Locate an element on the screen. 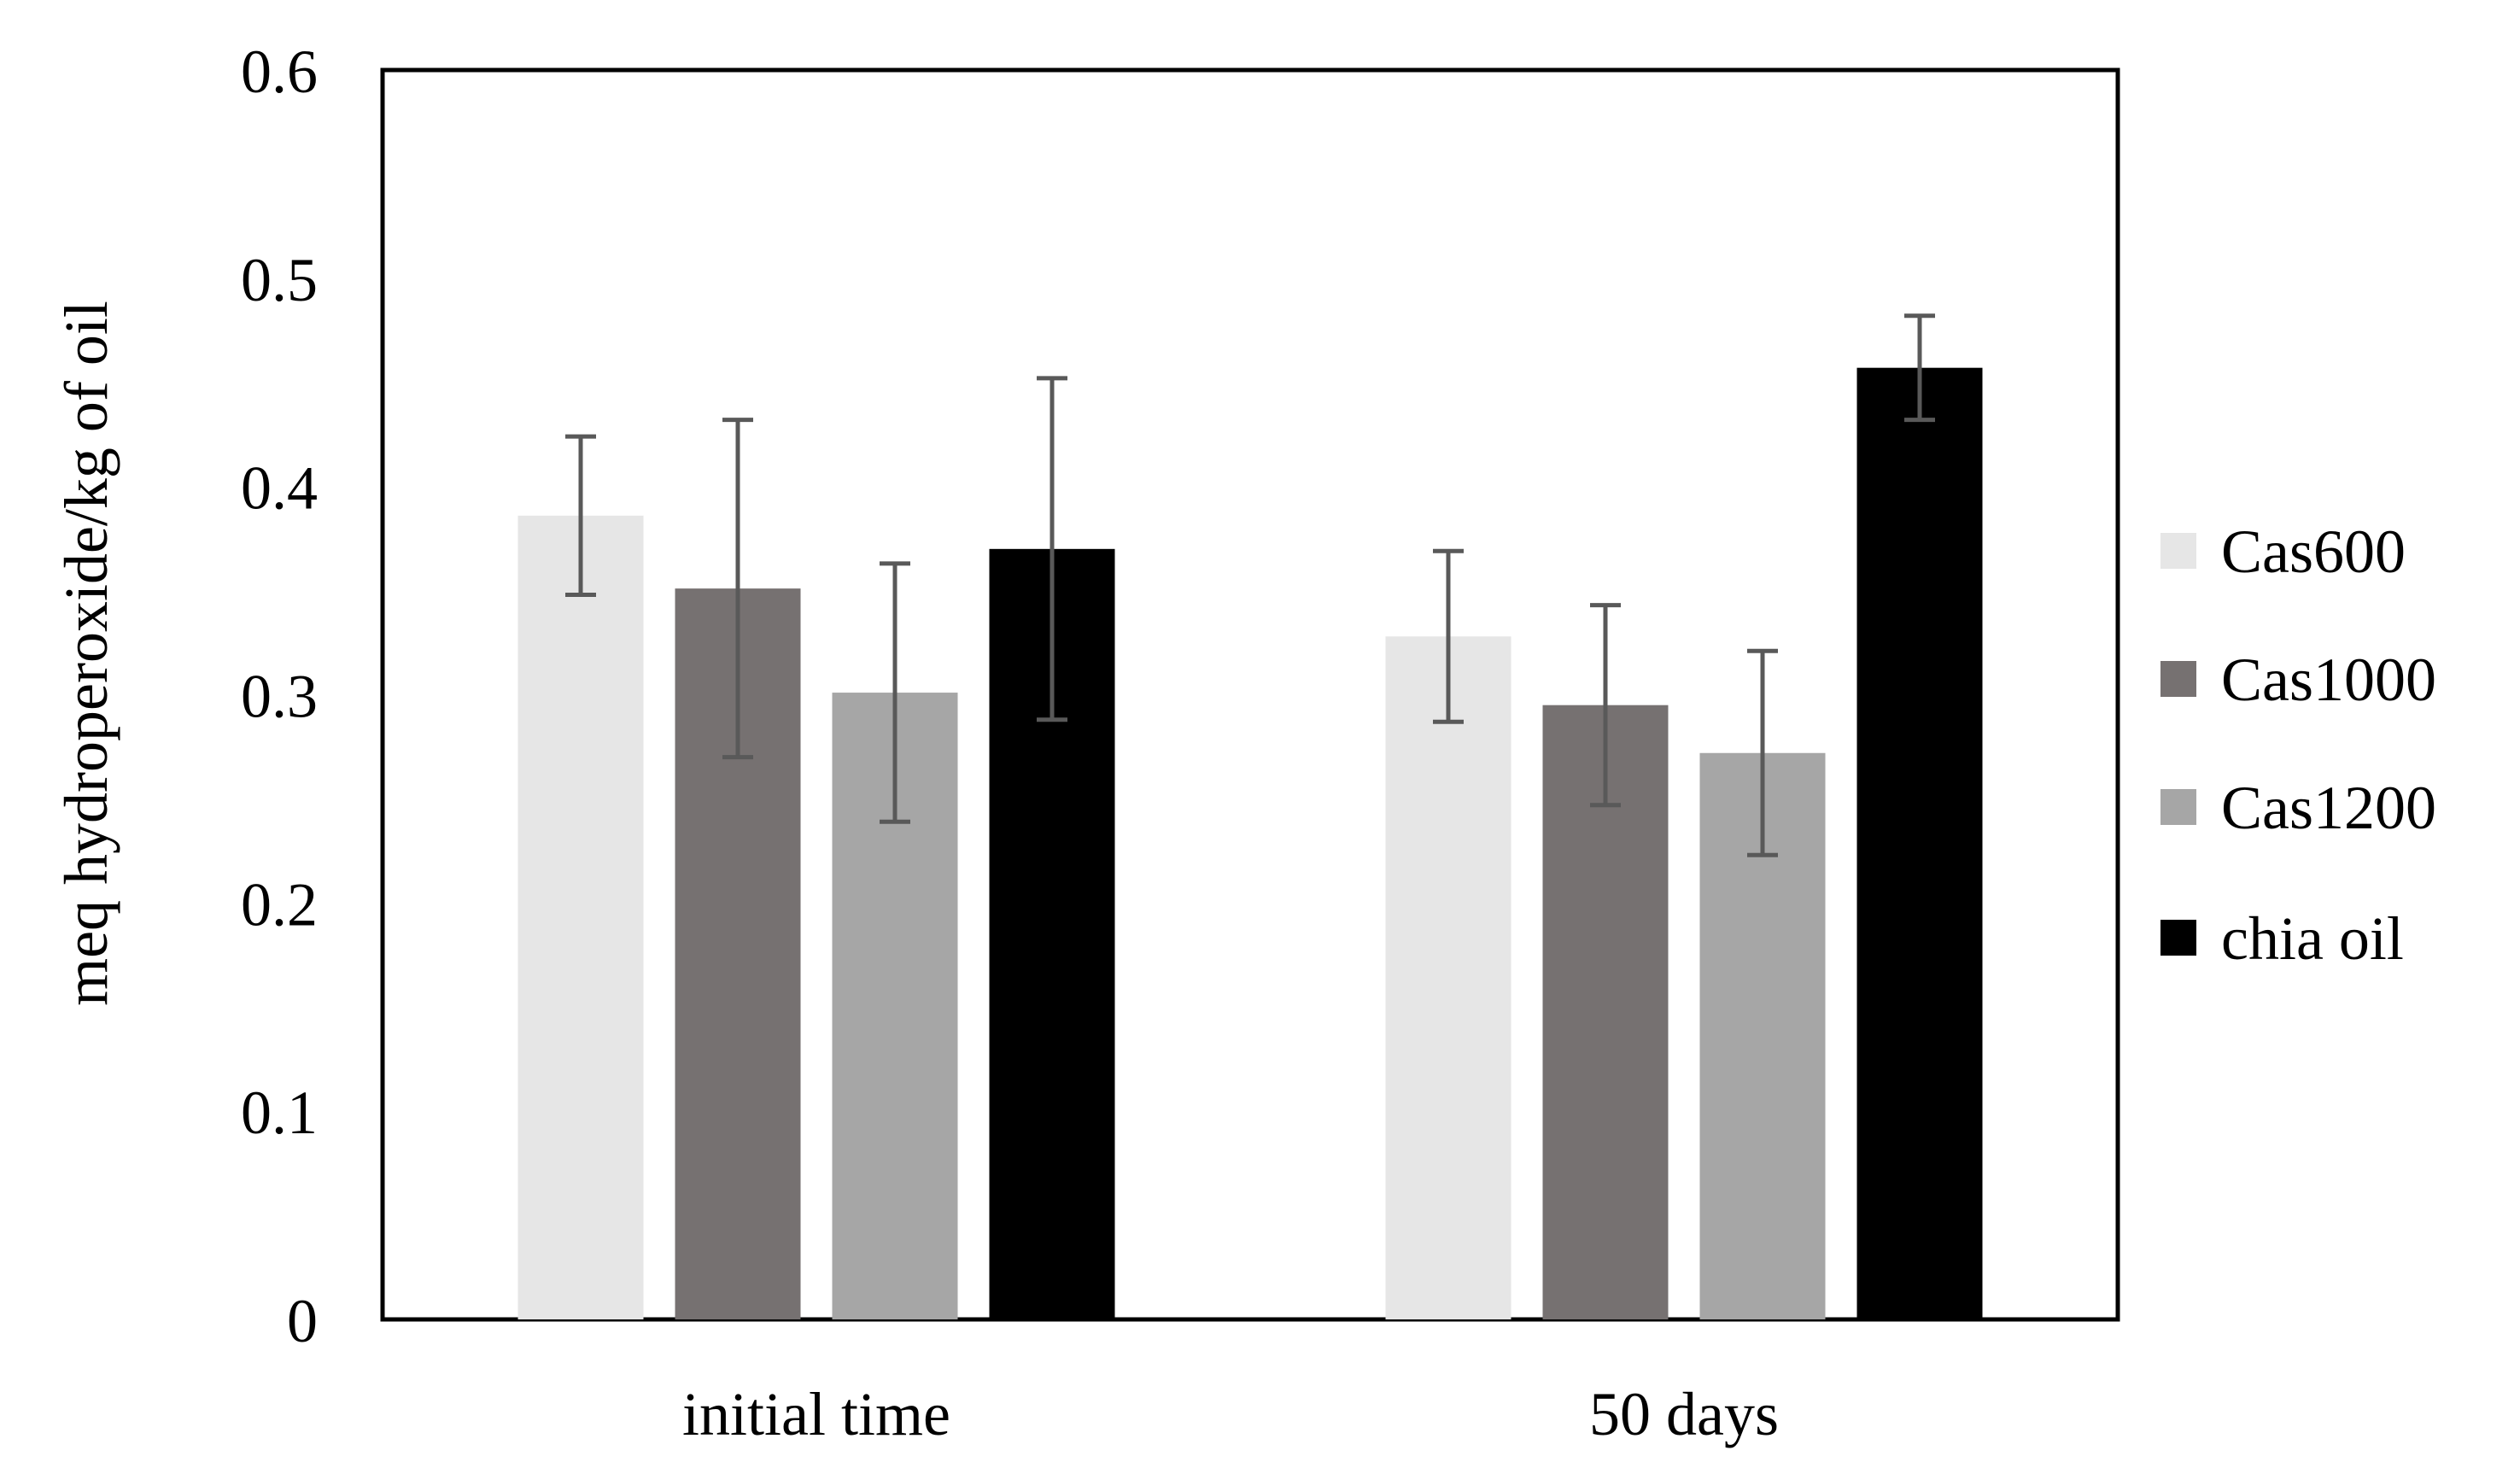 The image size is (2520, 1468). y-tick-label: 0 is located at coordinates (303, 1321).